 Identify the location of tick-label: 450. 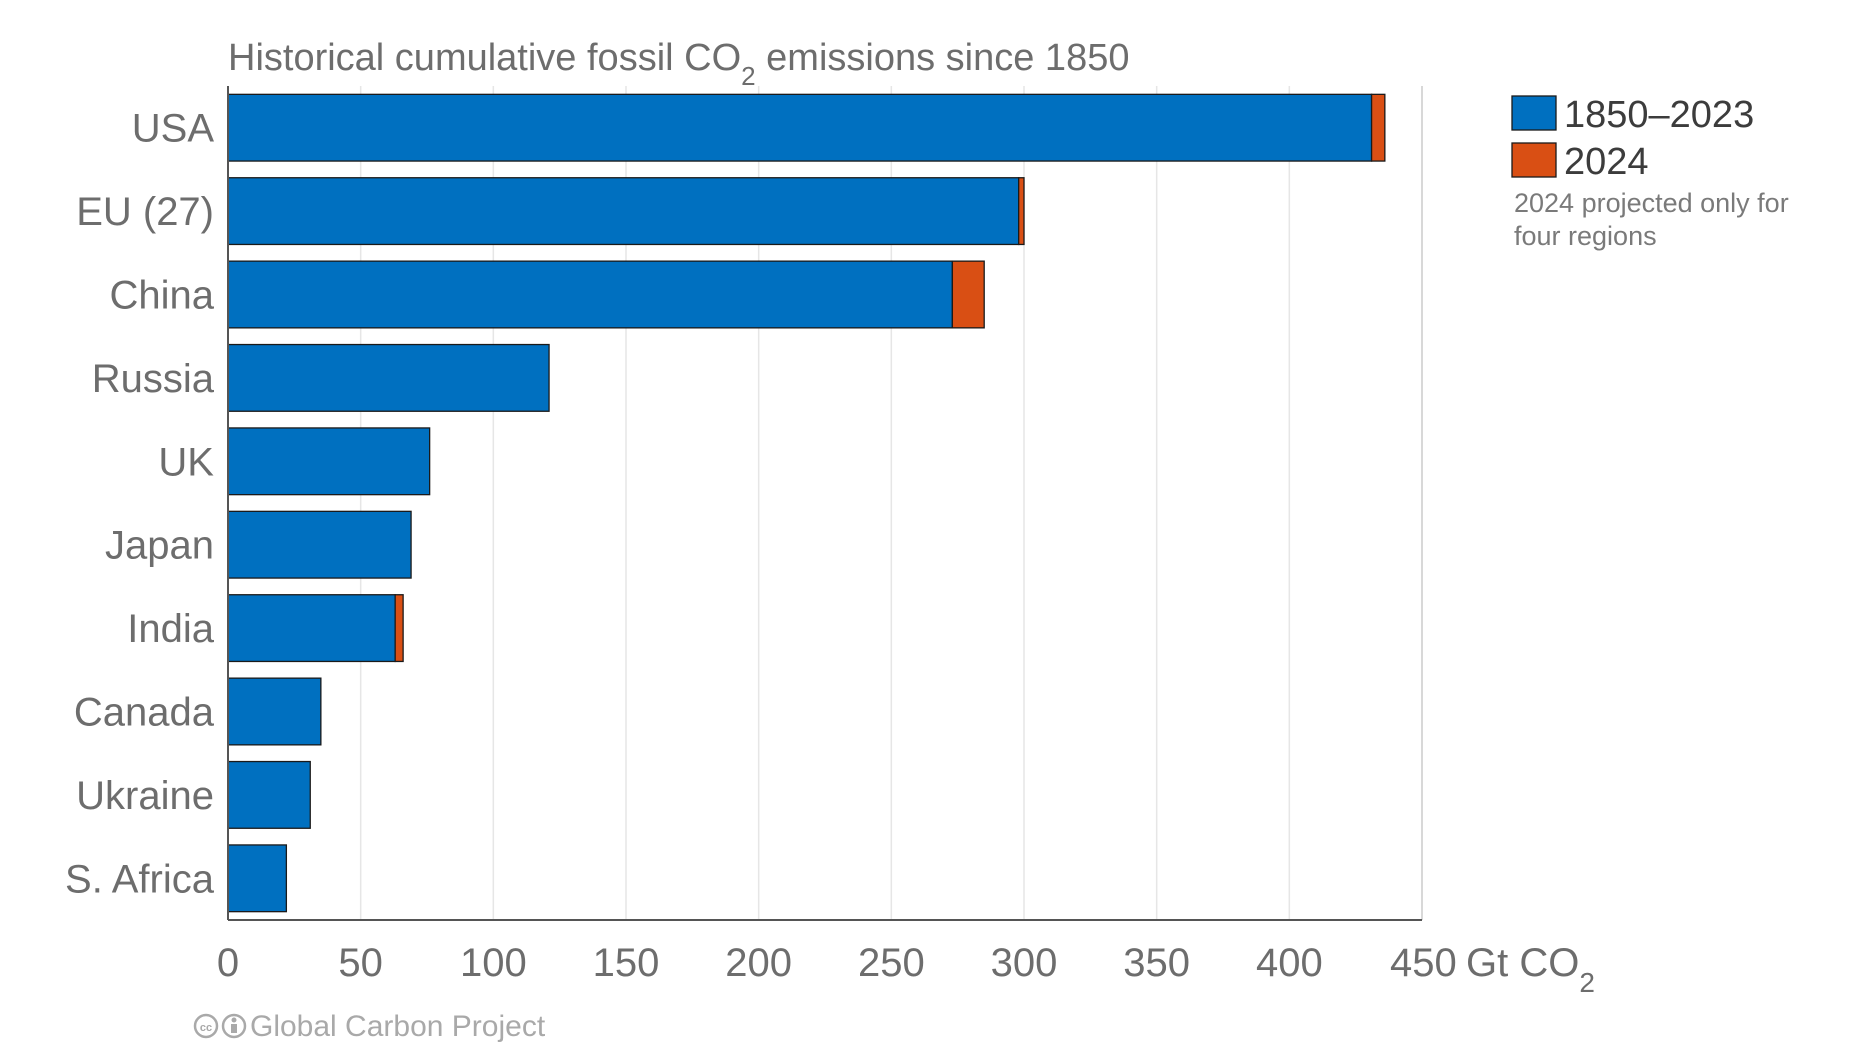
(1423, 963).